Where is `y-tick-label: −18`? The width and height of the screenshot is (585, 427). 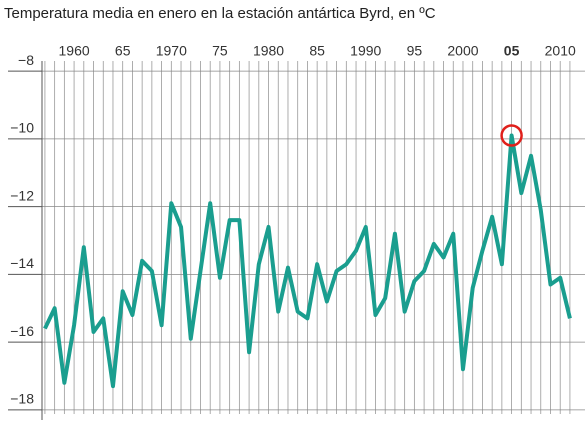
y-tick-label: −18 is located at coordinates (22, 399).